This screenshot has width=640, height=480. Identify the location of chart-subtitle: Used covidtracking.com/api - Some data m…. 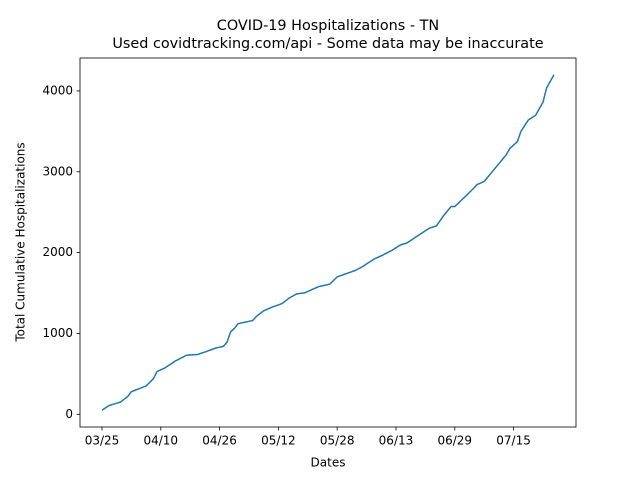
(327, 44).